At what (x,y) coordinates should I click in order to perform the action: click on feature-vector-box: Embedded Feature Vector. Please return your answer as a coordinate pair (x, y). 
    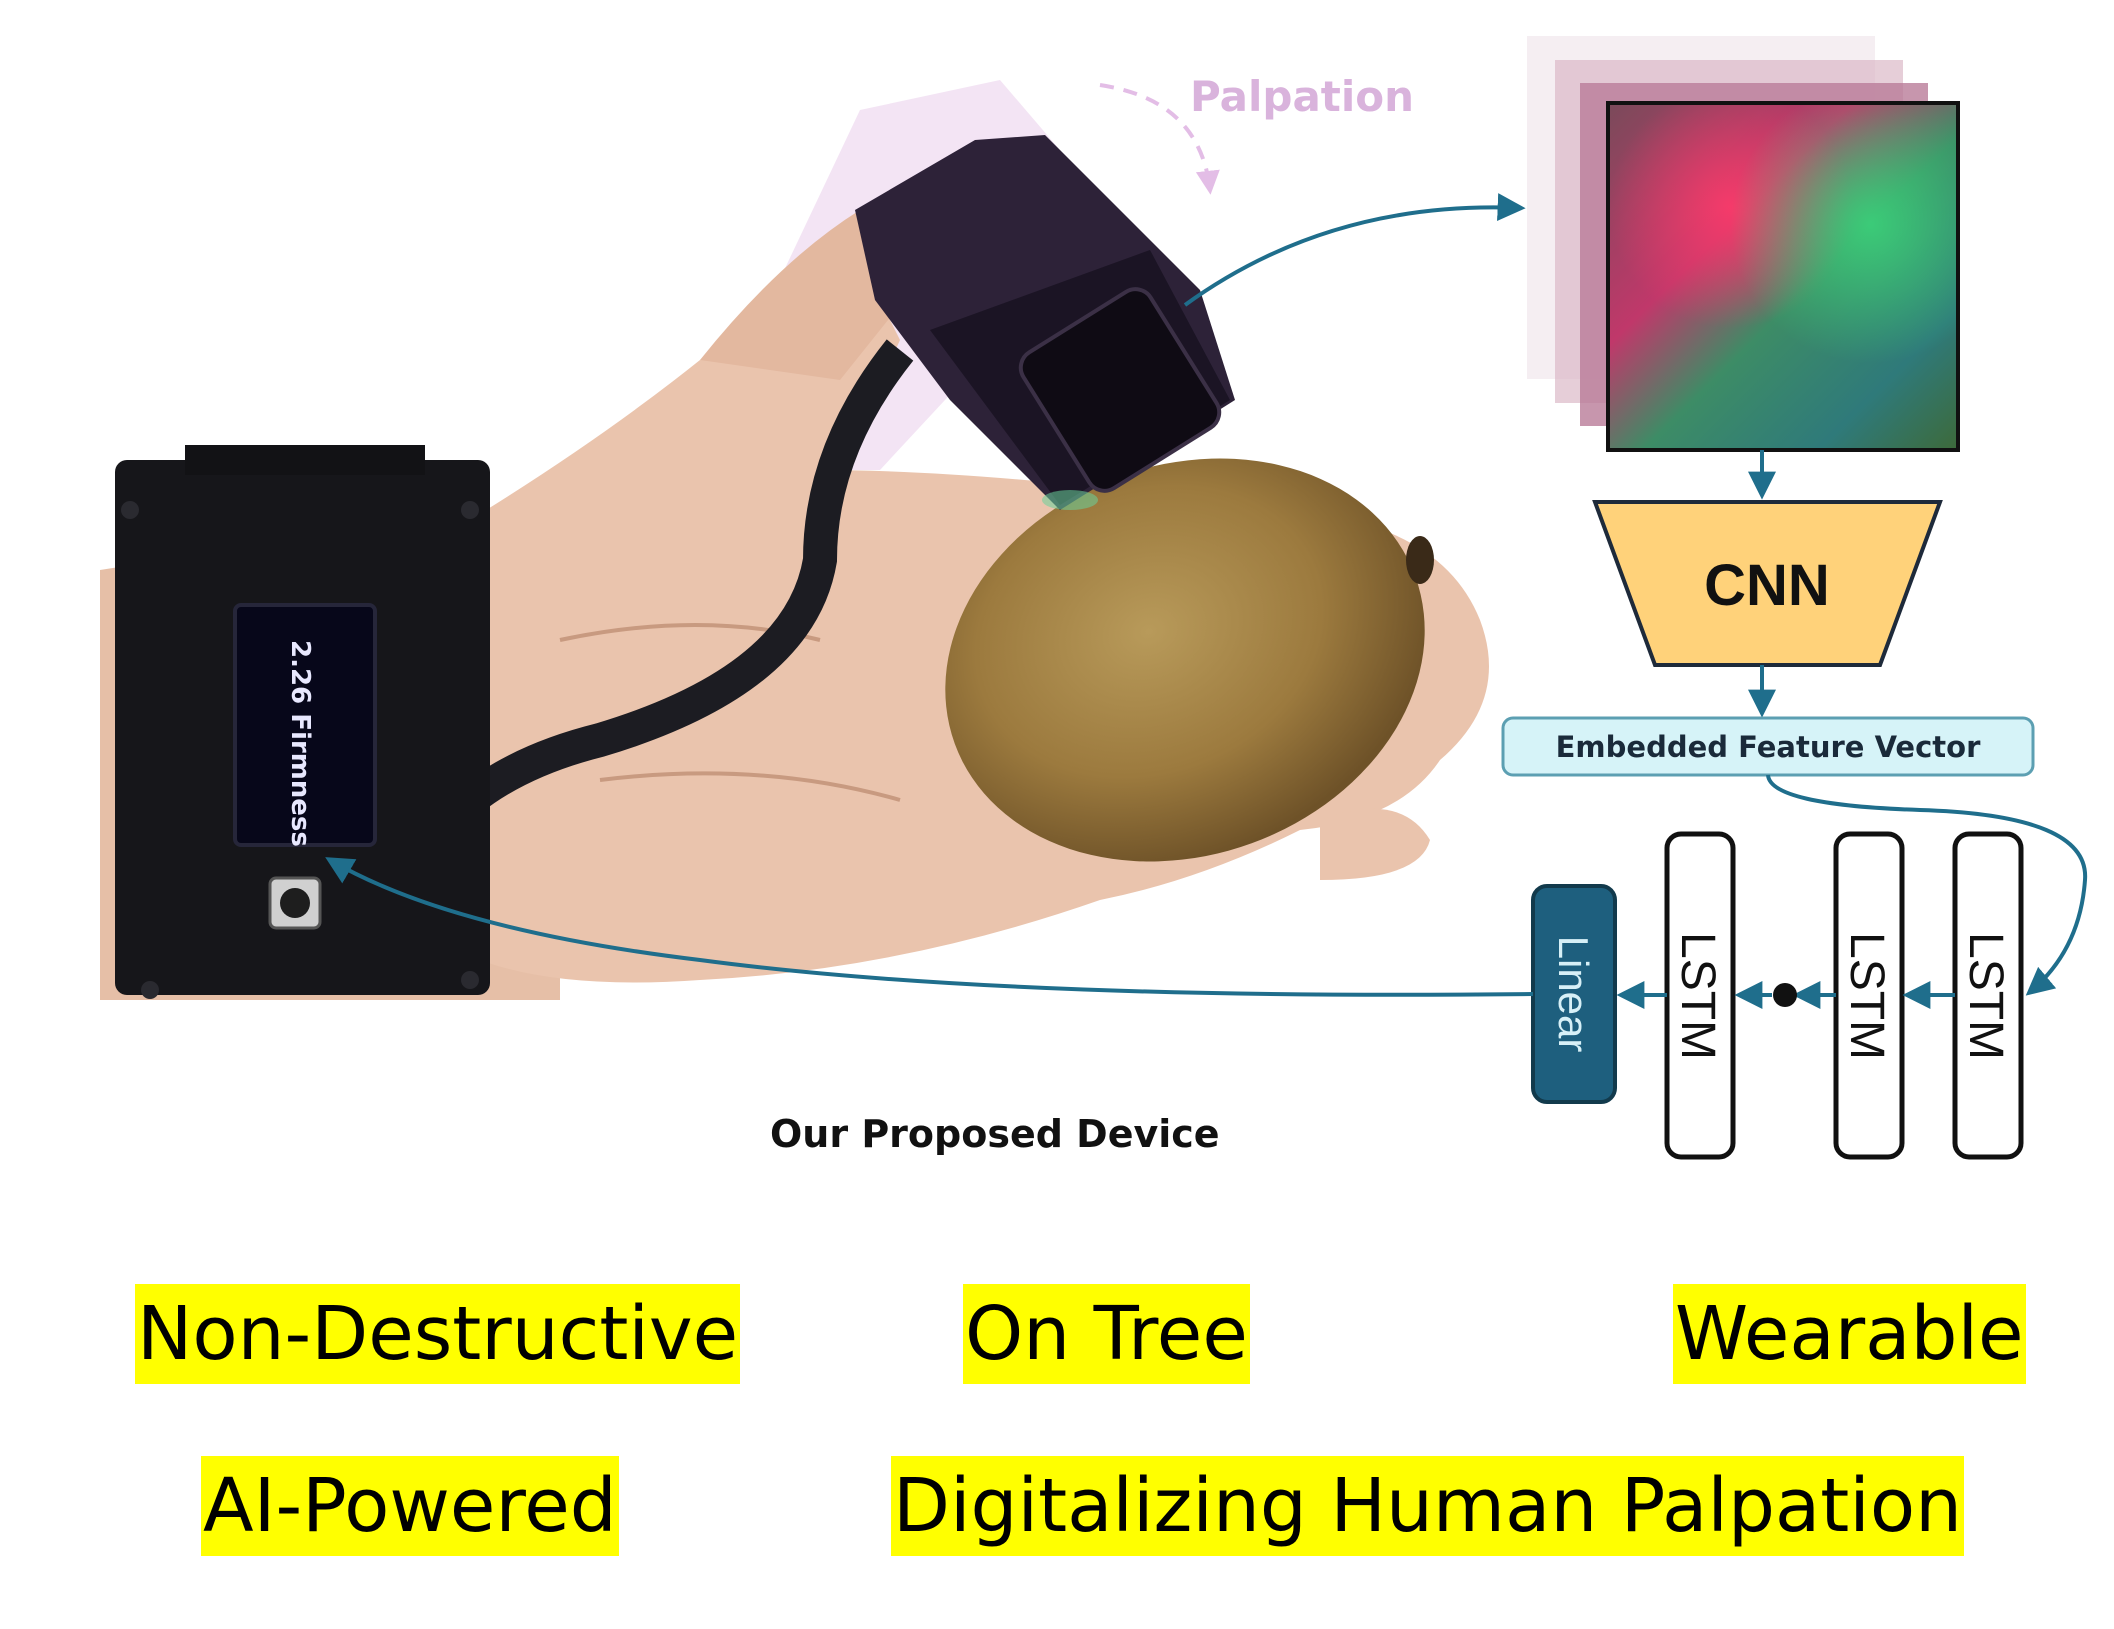
    Looking at the image, I should click on (1768, 746).